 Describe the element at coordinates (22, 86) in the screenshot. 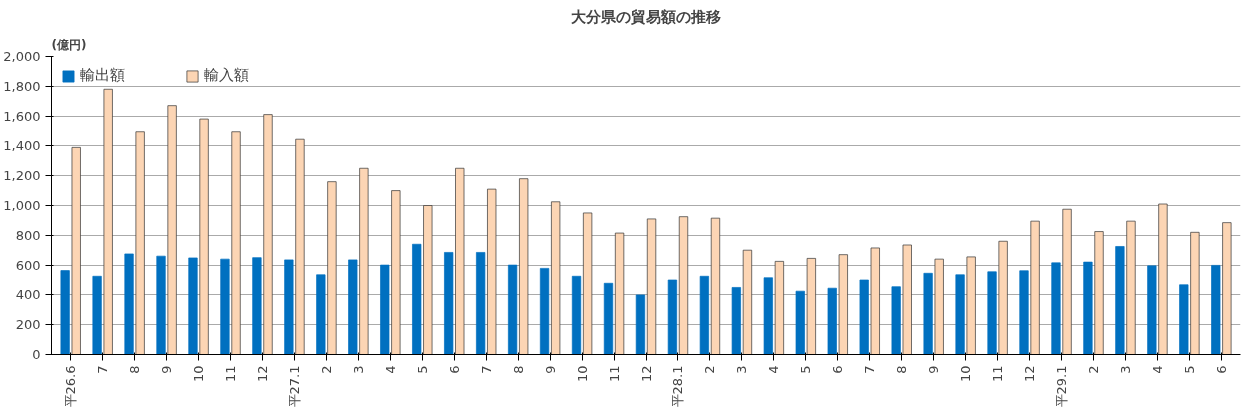

I see `y-tick-label: 1,800` at that location.